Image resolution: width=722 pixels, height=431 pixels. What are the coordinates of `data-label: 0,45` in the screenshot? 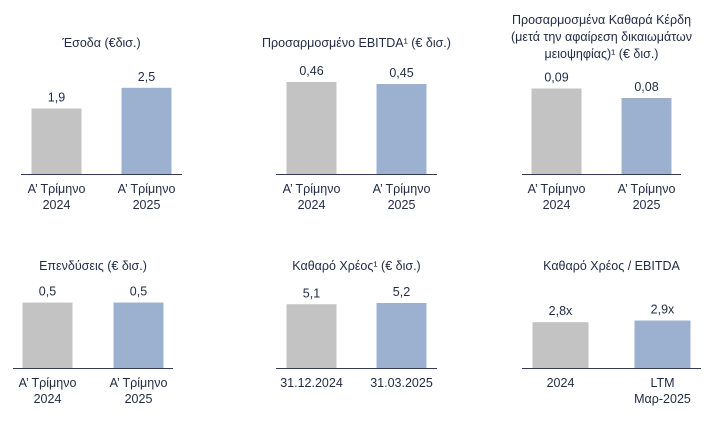 It's located at (401, 73).